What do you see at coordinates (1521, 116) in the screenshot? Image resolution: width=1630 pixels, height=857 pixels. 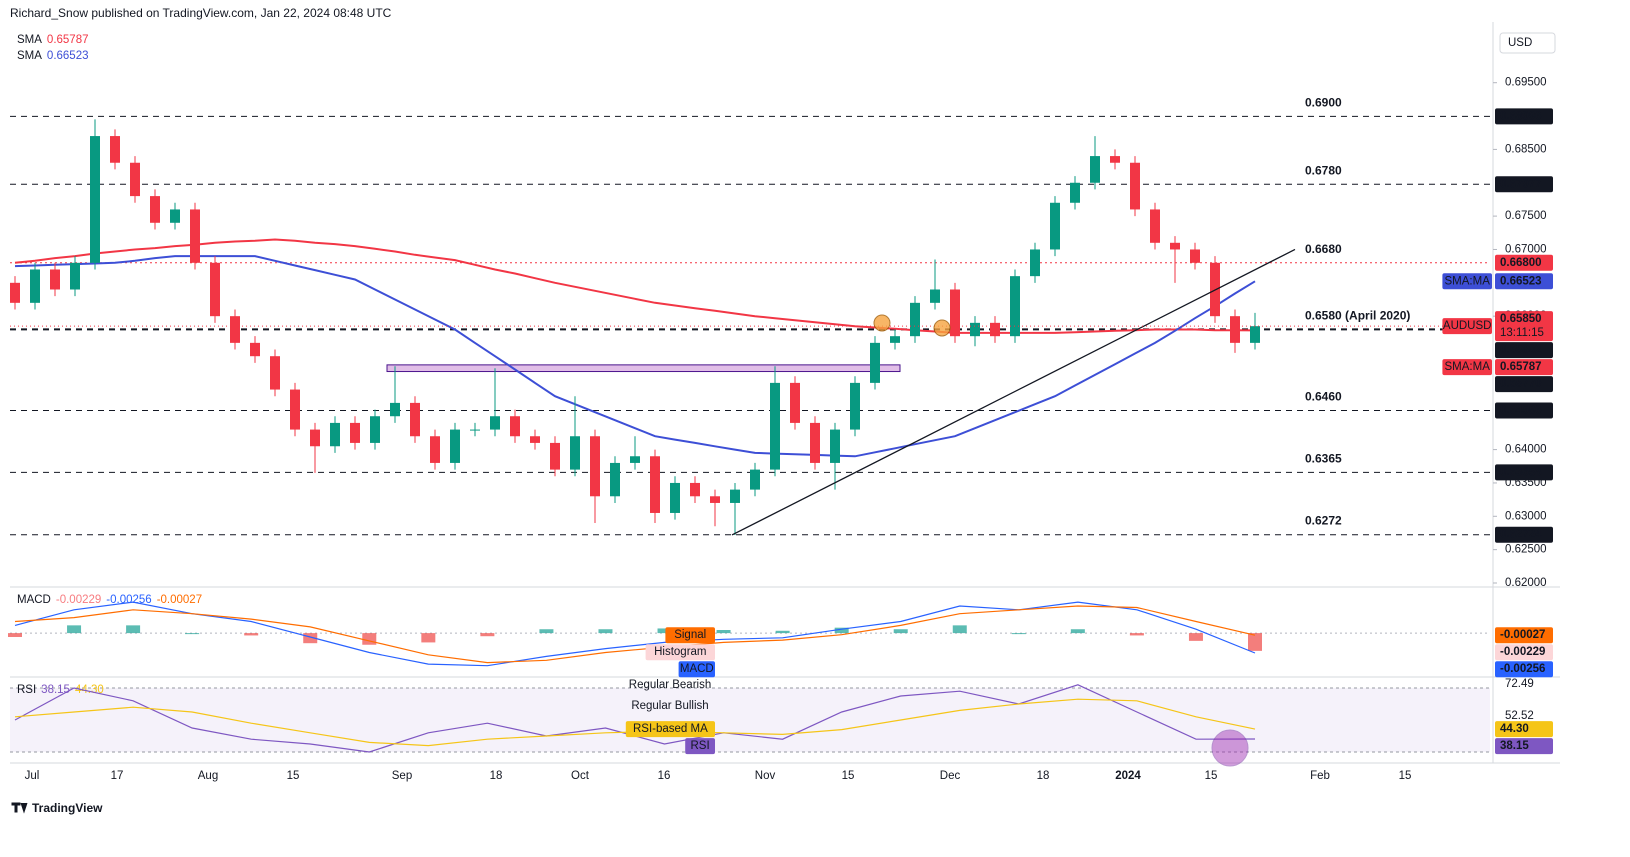 I see `price-badge-label: 0.68996` at bounding box center [1521, 116].